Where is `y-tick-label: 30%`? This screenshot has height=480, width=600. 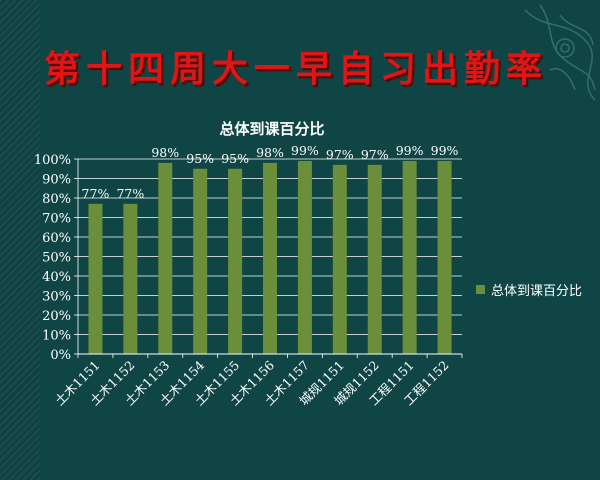 y-tick-label: 30% is located at coordinates (56, 297).